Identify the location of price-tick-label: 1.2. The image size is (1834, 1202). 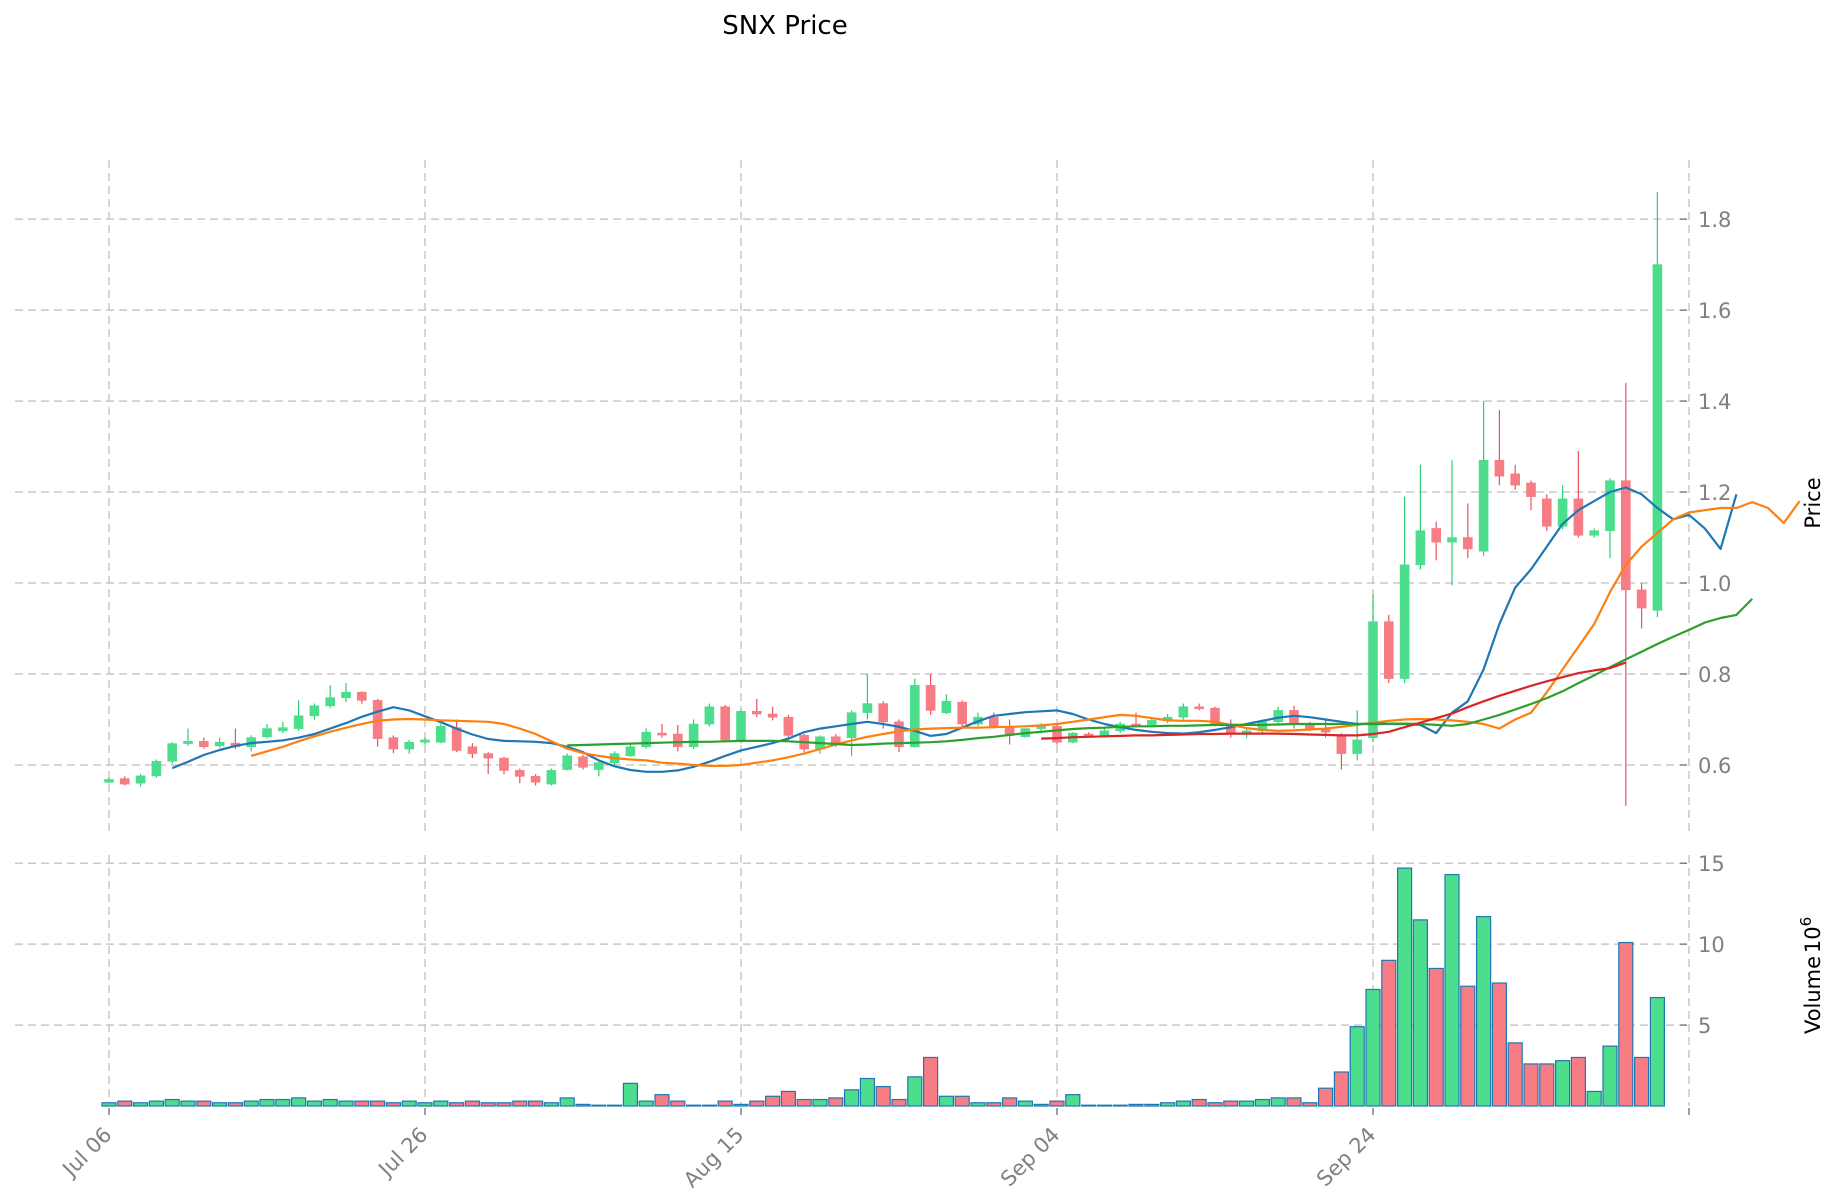
(1714, 493).